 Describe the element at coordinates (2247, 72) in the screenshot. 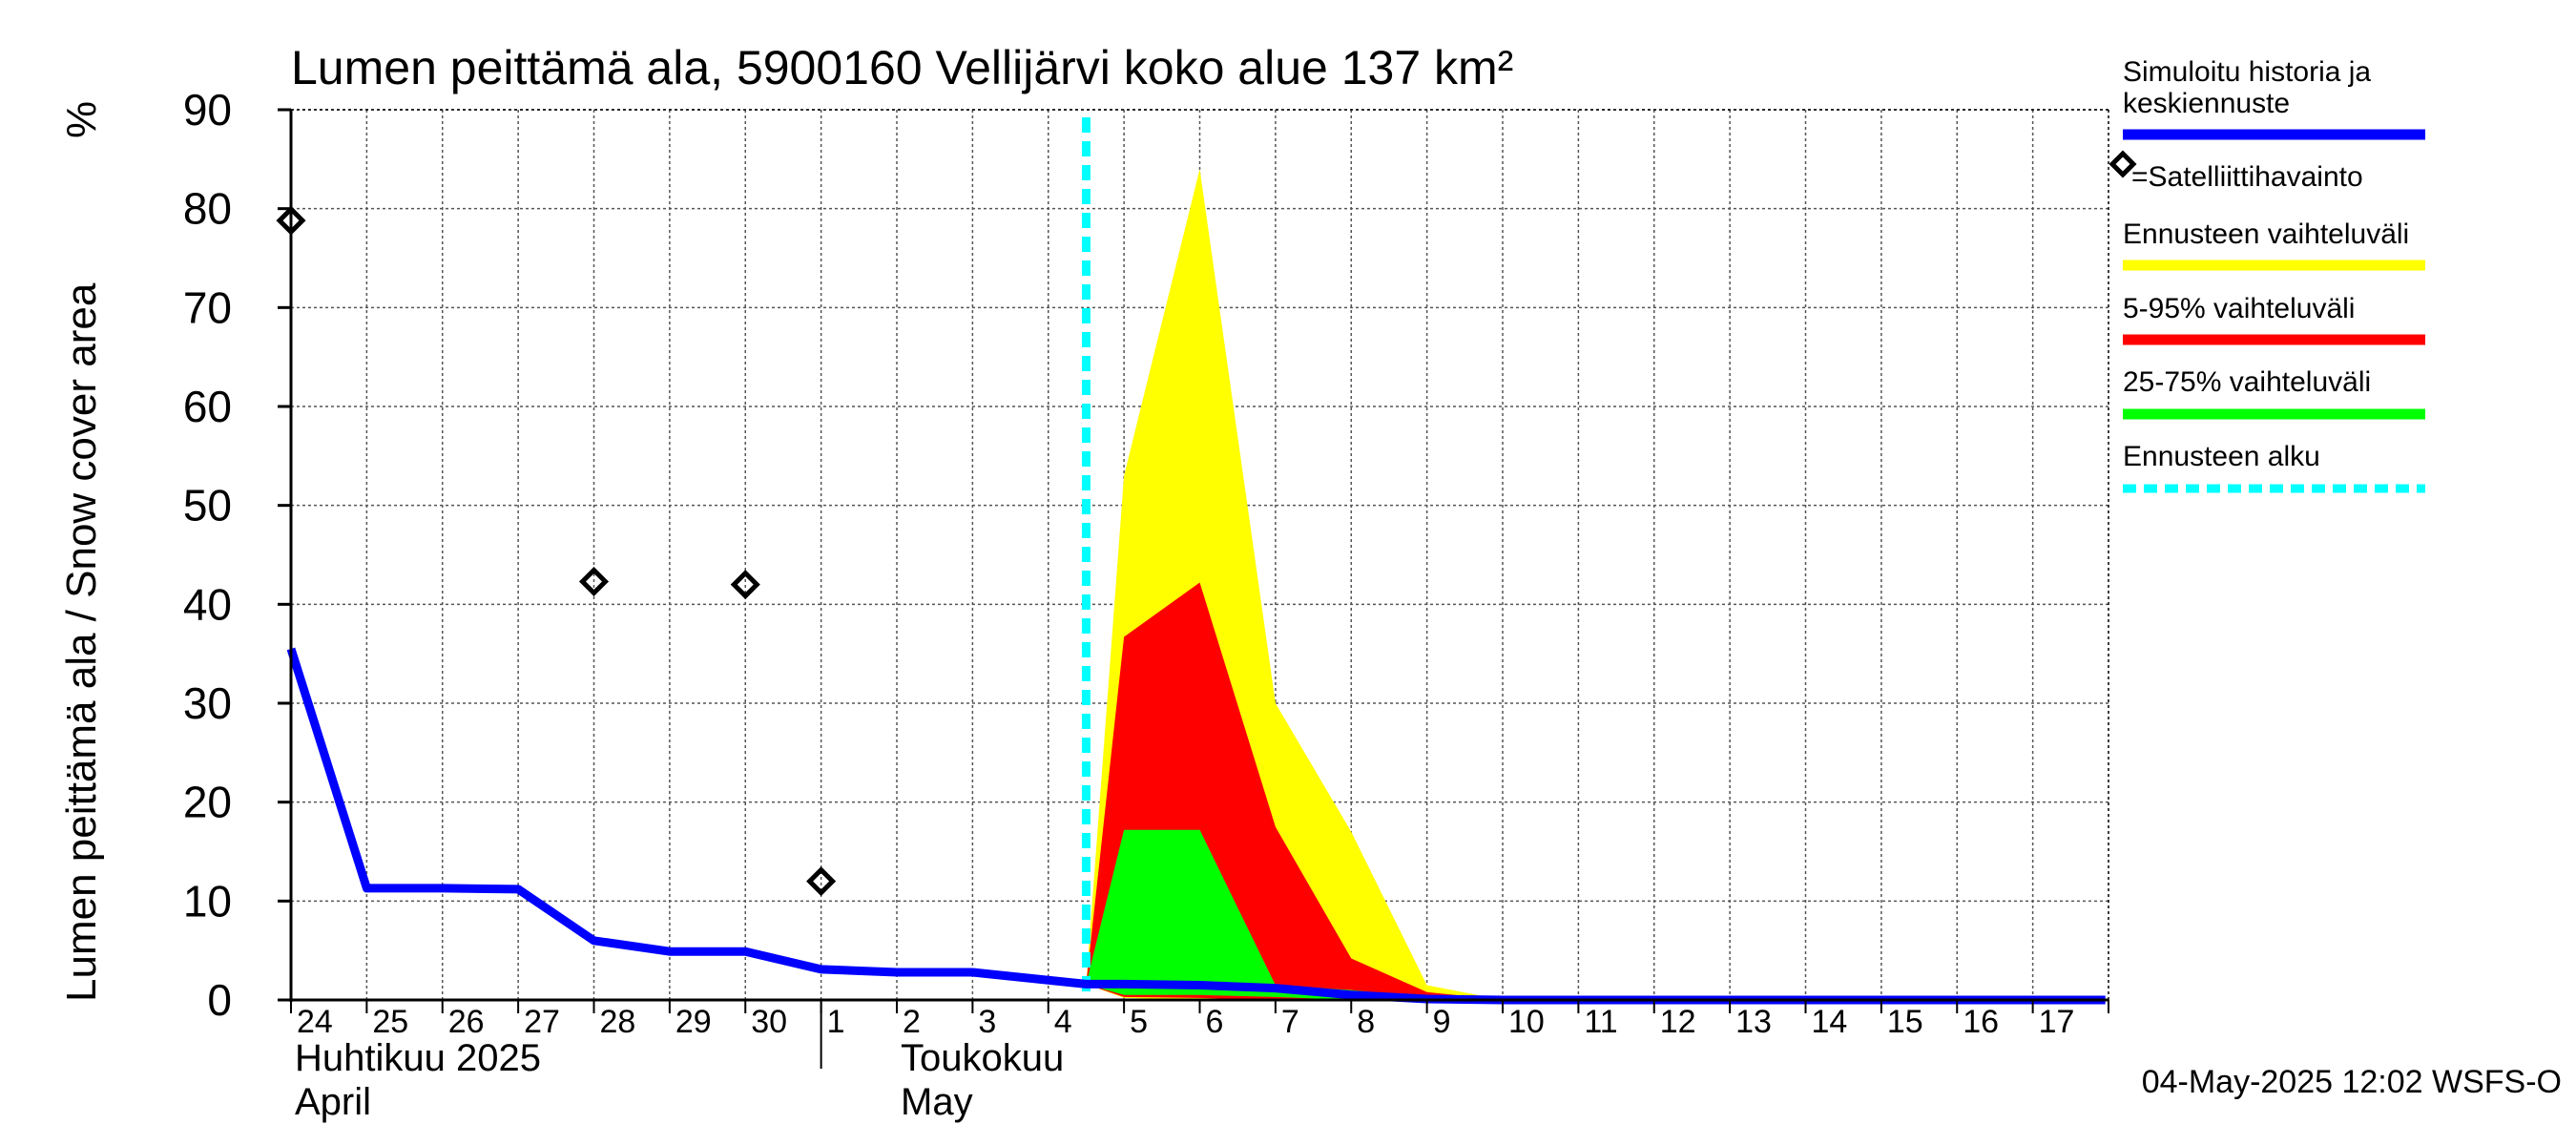

I see `legend-label: Simuloitu historia ja` at that location.